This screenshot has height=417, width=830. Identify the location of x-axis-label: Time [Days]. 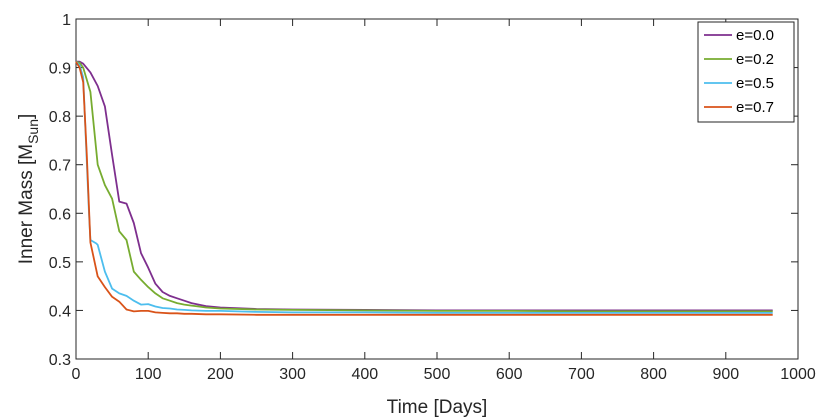
(437, 407).